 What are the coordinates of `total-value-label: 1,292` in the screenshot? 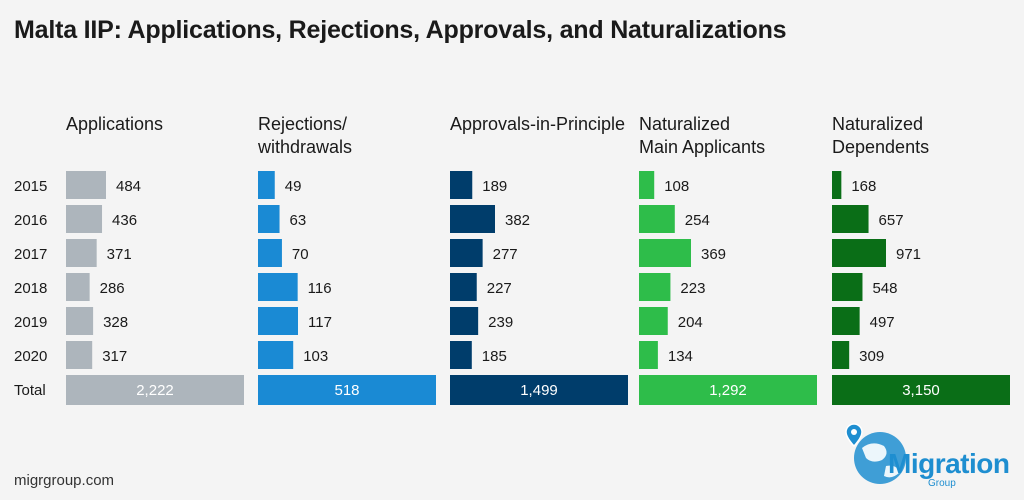 It's located at (728, 390).